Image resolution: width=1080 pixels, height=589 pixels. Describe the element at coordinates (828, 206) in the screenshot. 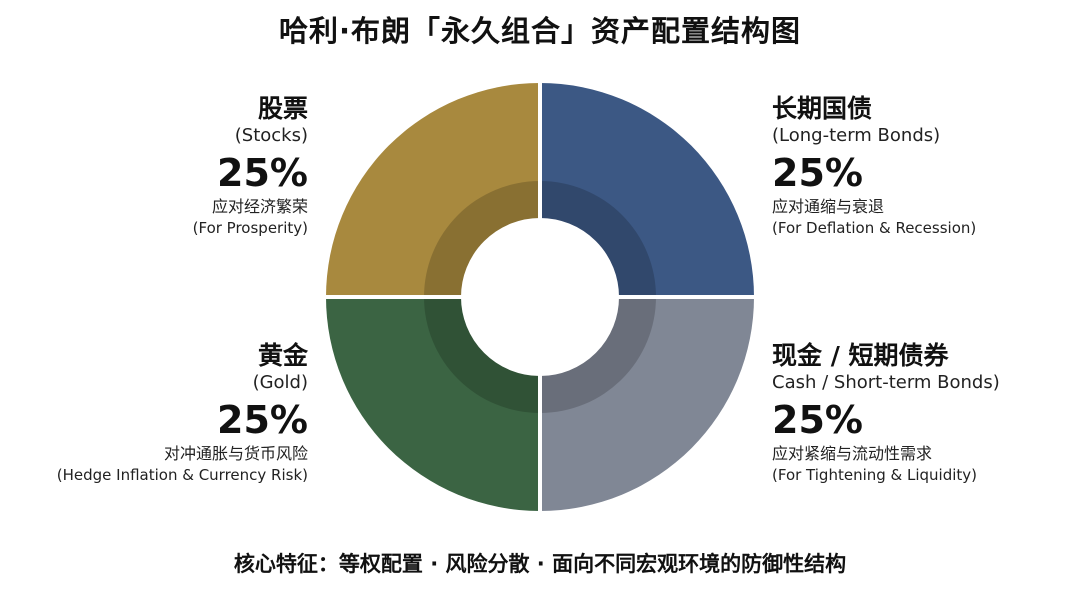

I see `slice-desc: 应对通缩与衰退` at that location.